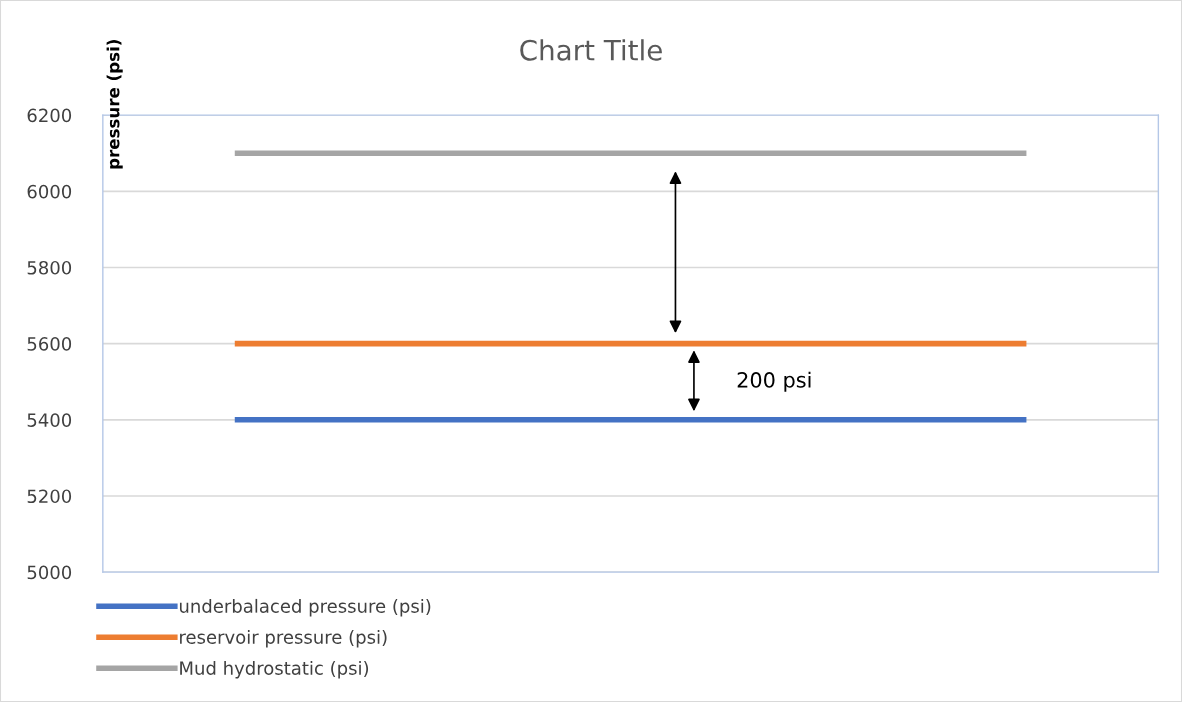  What do you see at coordinates (49, 572) in the screenshot?
I see `y-tick-label: 5000` at bounding box center [49, 572].